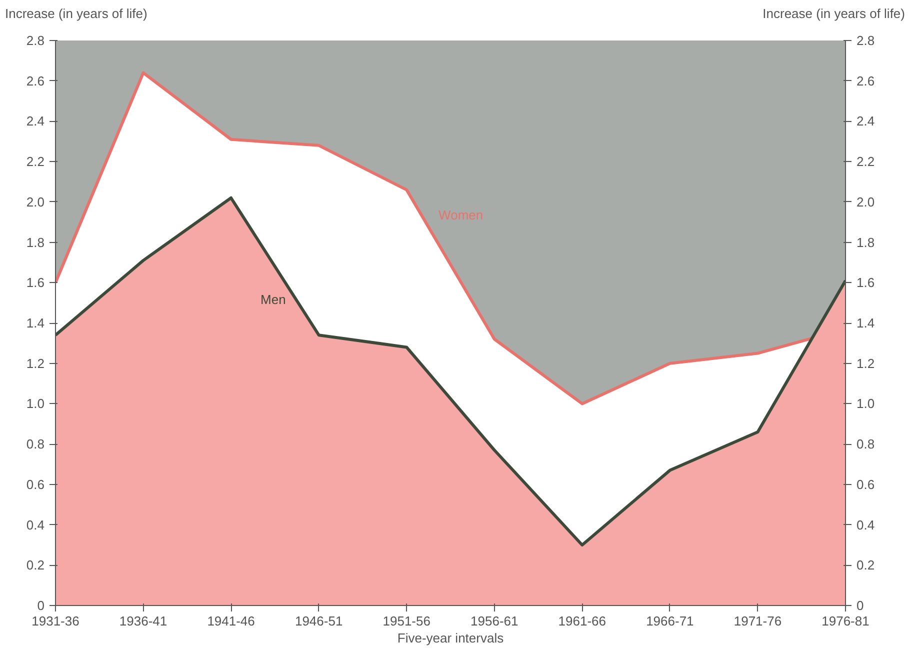 Image resolution: width=909 pixels, height=664 pixels. I want to click on y2-tick-label: 2.8, so click(865, 40).